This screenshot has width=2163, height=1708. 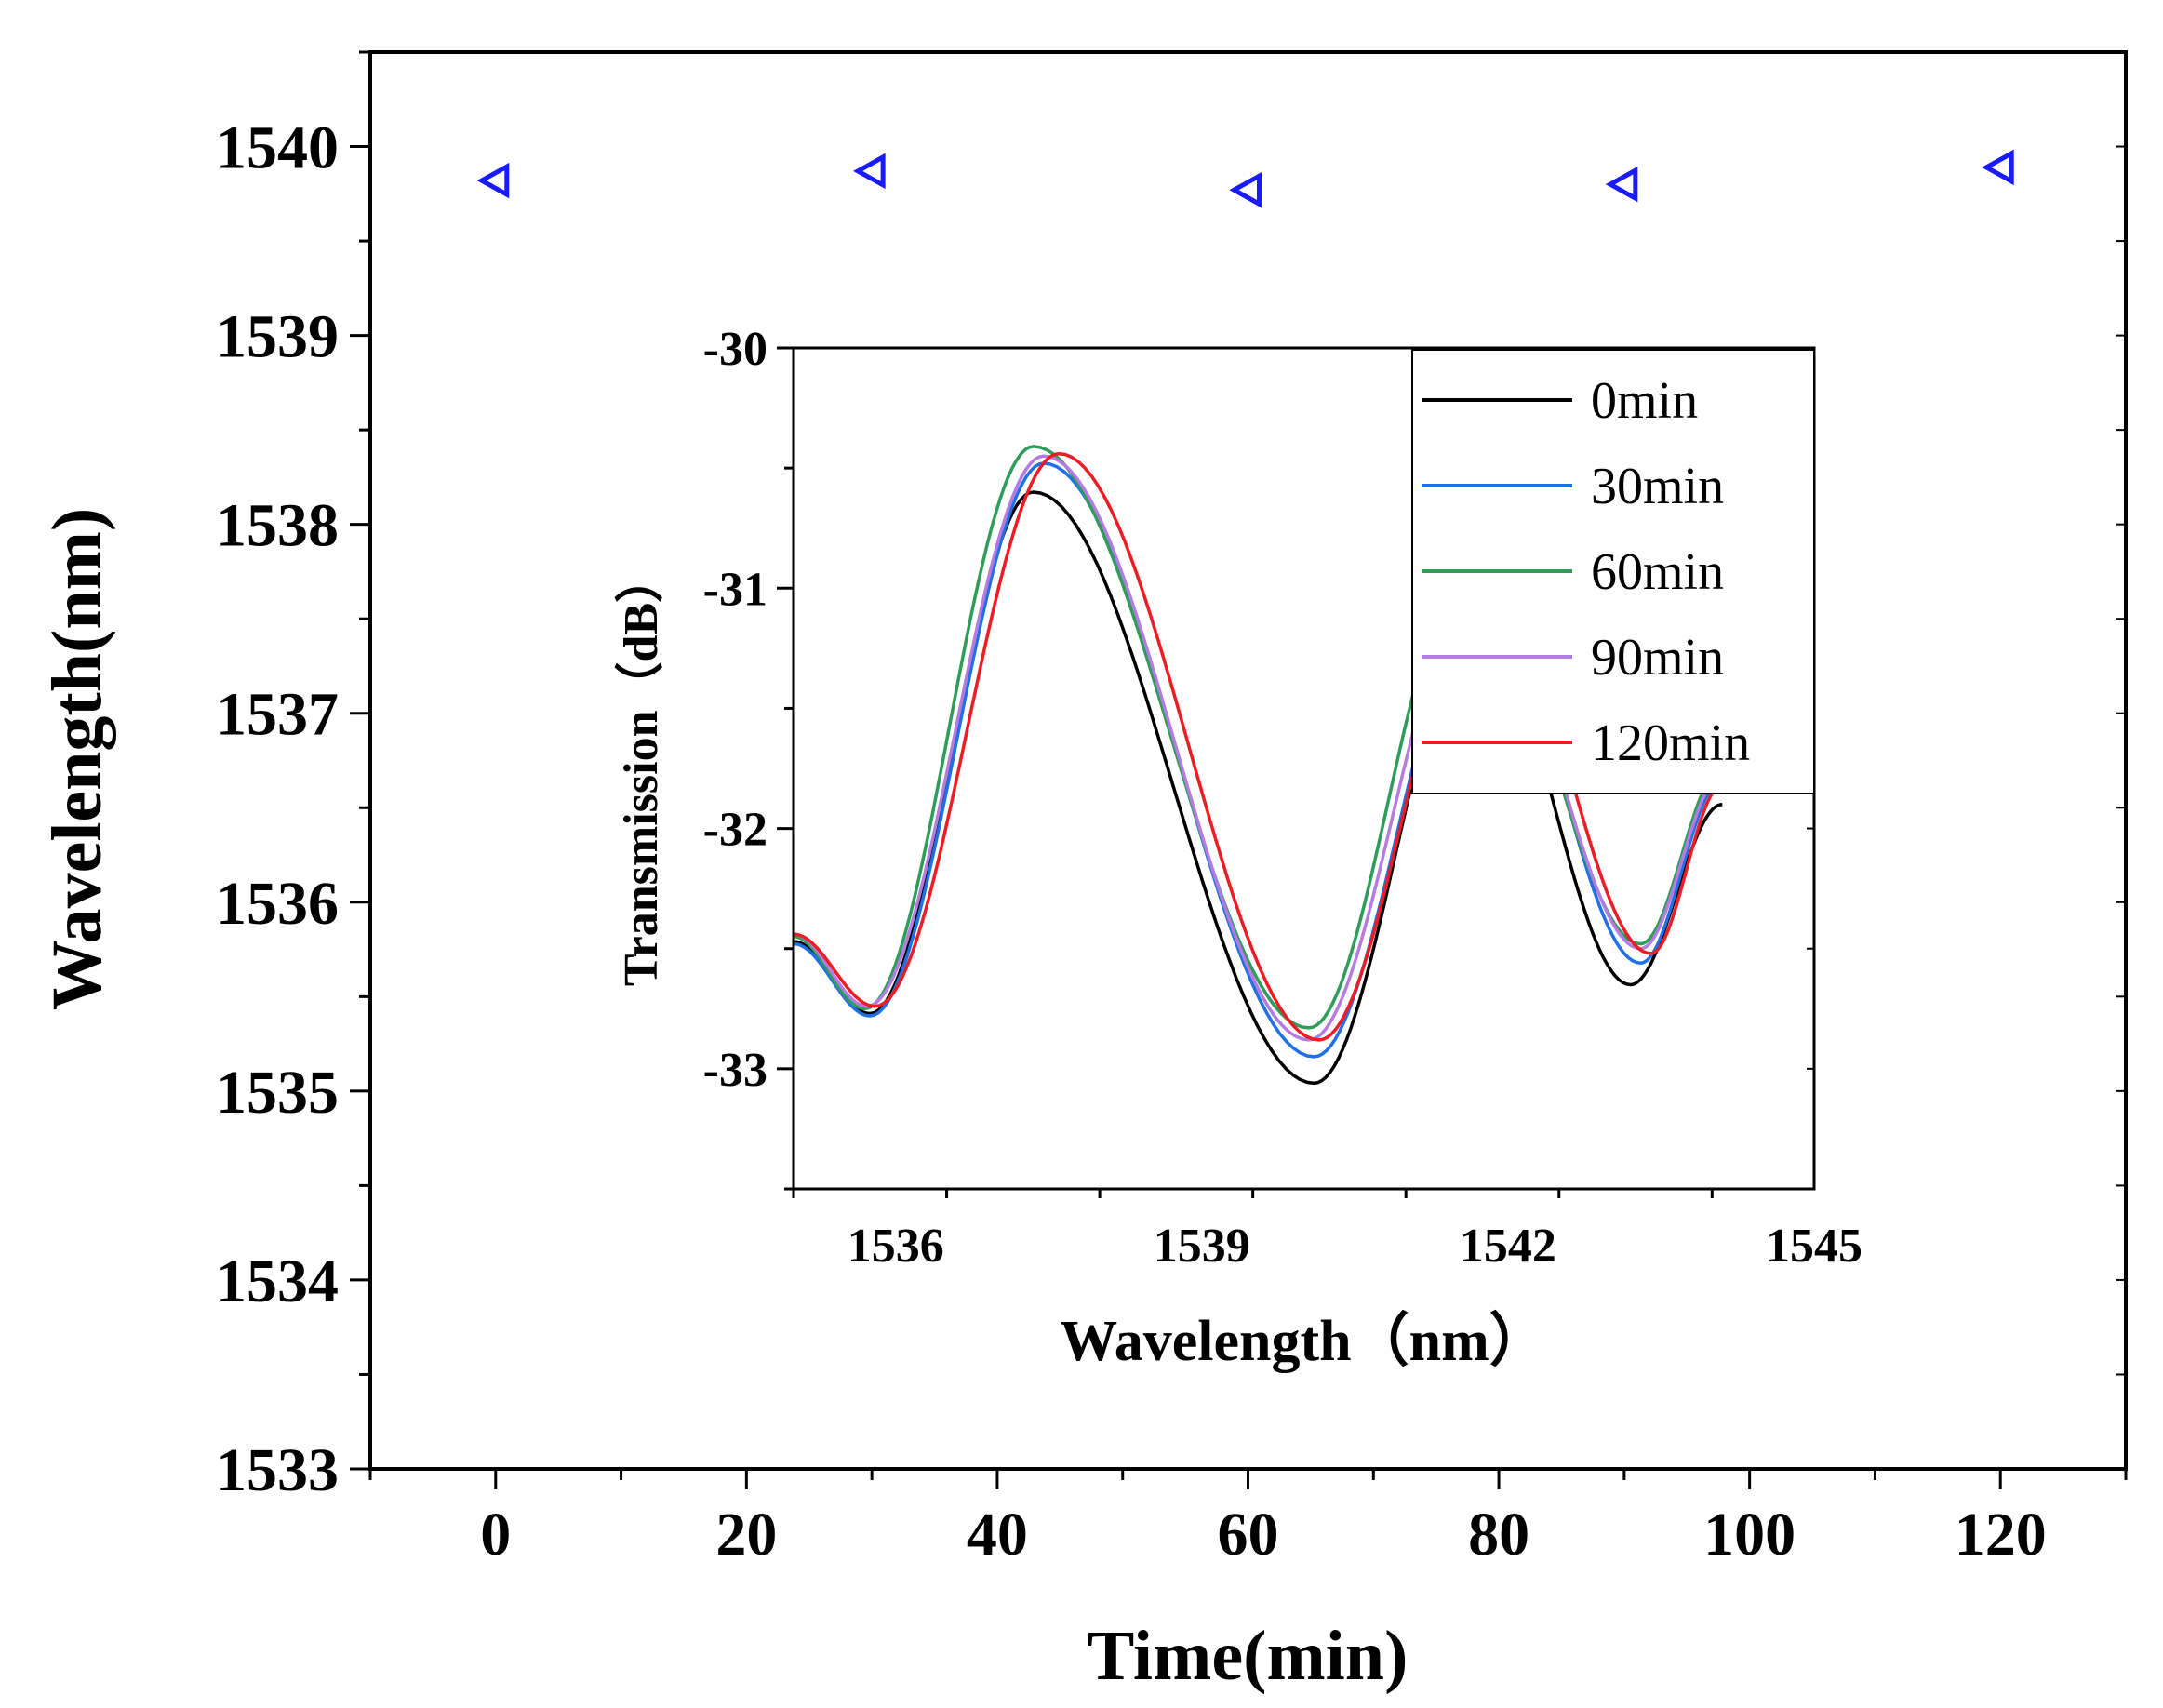 What do you see at coordinates (277, 809) in the screenshot?
I see `main-y-tick-labels: 1533 1534 1535 1536 1537 1538 1539 1540` at bounding box center [277, 809].